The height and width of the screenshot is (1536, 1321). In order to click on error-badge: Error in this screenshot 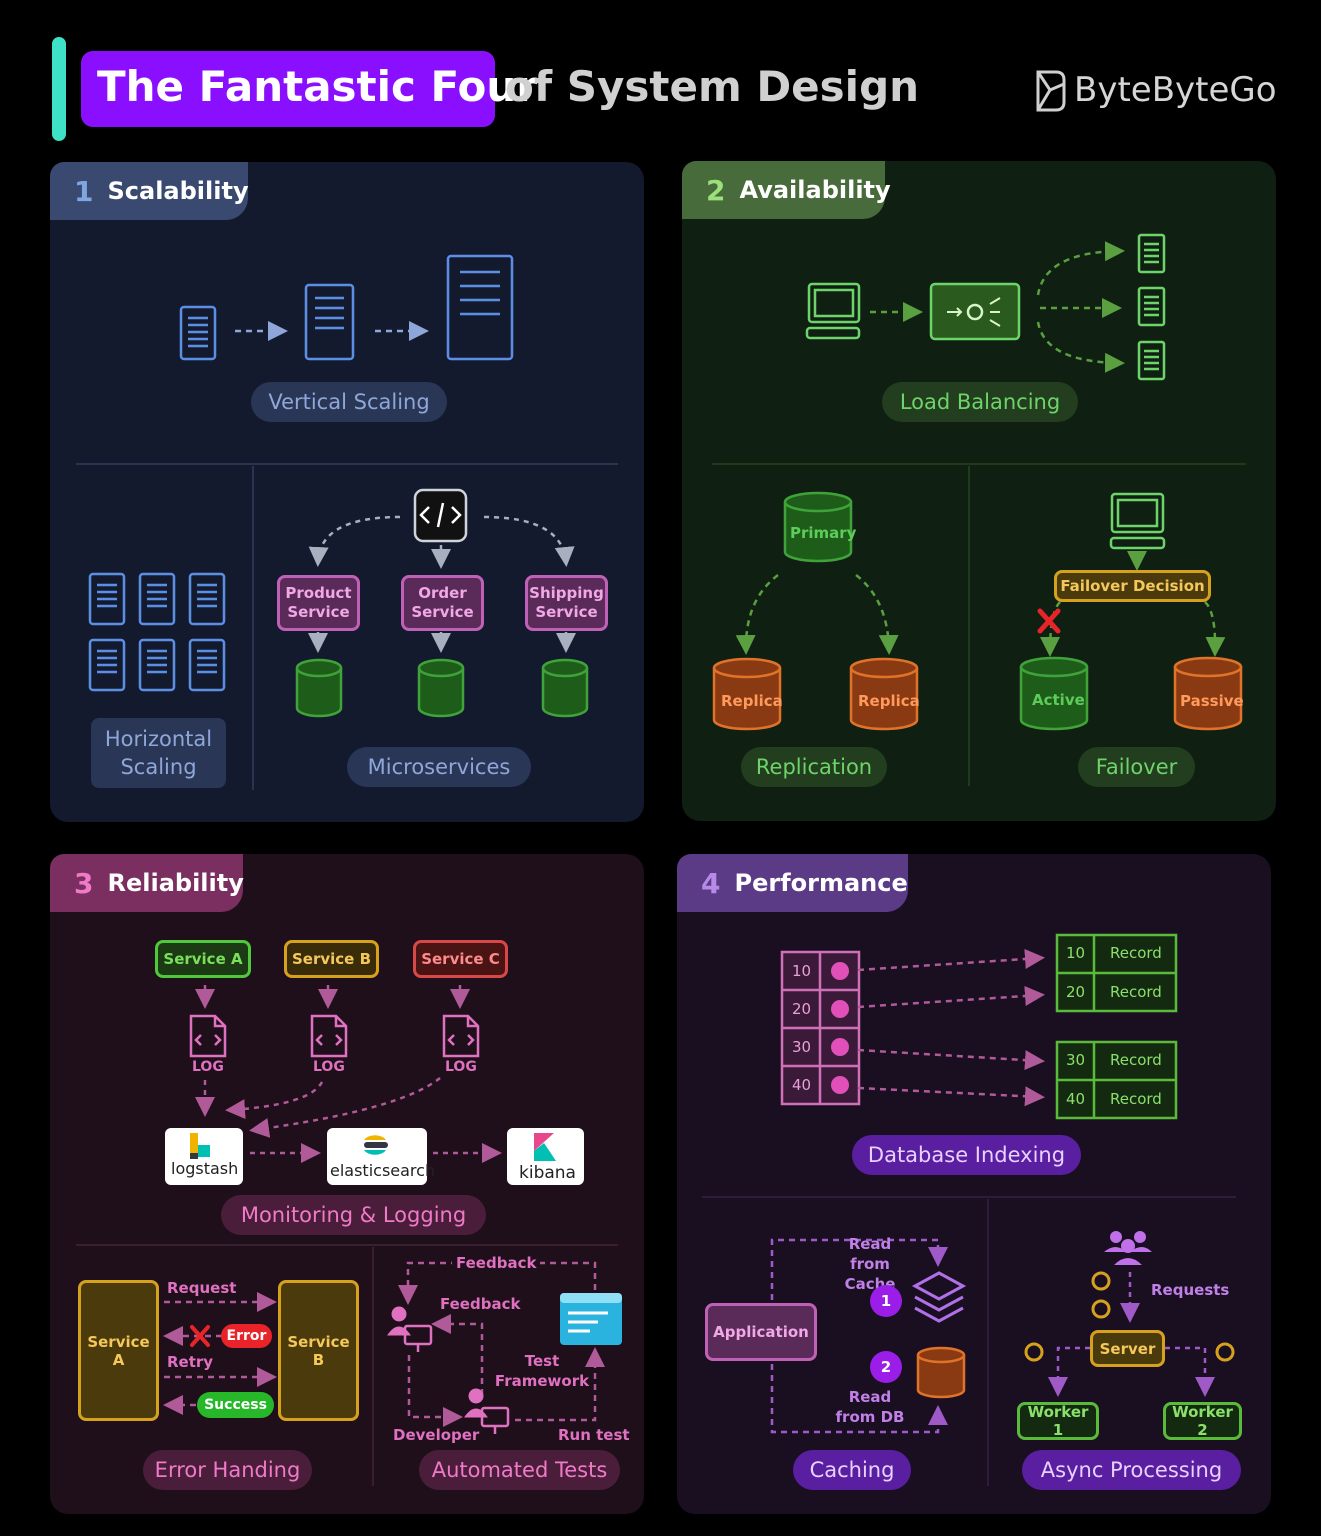, I will do `click(246, 1336)`.